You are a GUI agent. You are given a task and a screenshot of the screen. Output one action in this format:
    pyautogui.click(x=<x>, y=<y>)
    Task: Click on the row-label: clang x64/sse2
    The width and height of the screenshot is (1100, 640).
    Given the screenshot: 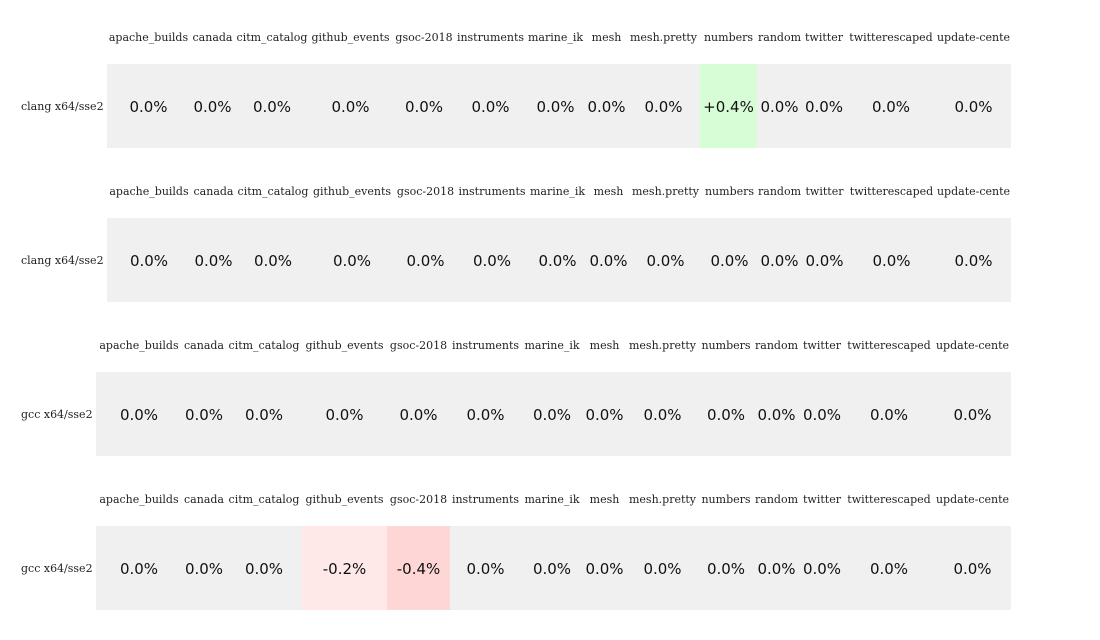 What is the action you would take?
    pyautogui.click(x=62, y=106)
    